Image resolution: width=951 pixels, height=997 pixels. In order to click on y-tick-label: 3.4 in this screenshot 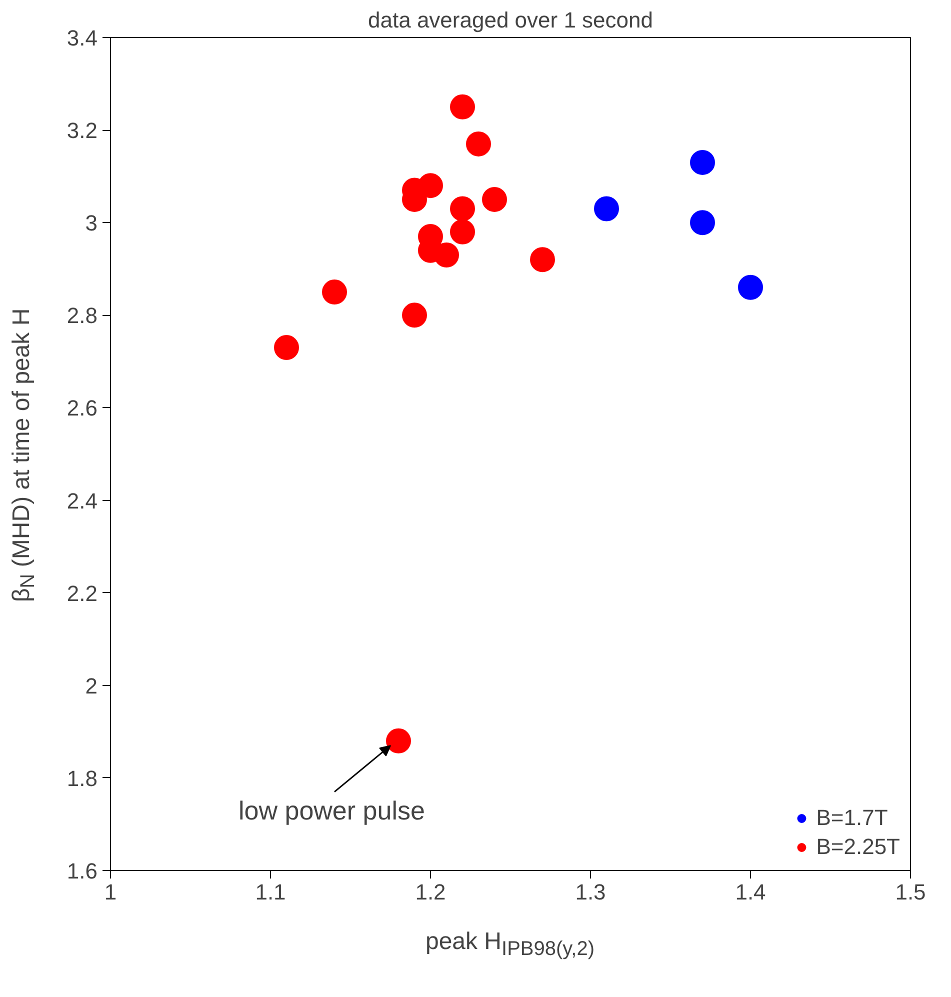, I will do `click(82, 38)`.